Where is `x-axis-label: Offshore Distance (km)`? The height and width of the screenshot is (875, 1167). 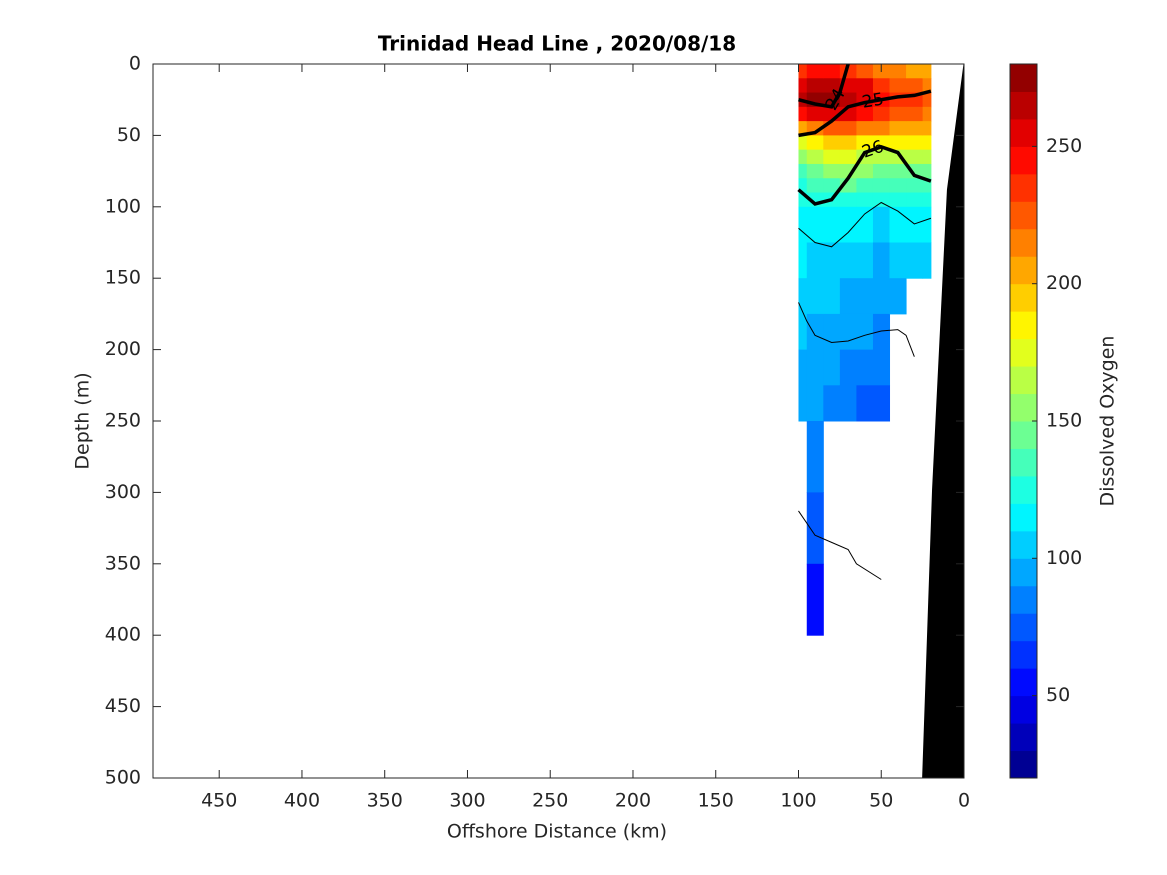
x-axis-label: Offshore Distance (km) is located at coordinates (557, 832).